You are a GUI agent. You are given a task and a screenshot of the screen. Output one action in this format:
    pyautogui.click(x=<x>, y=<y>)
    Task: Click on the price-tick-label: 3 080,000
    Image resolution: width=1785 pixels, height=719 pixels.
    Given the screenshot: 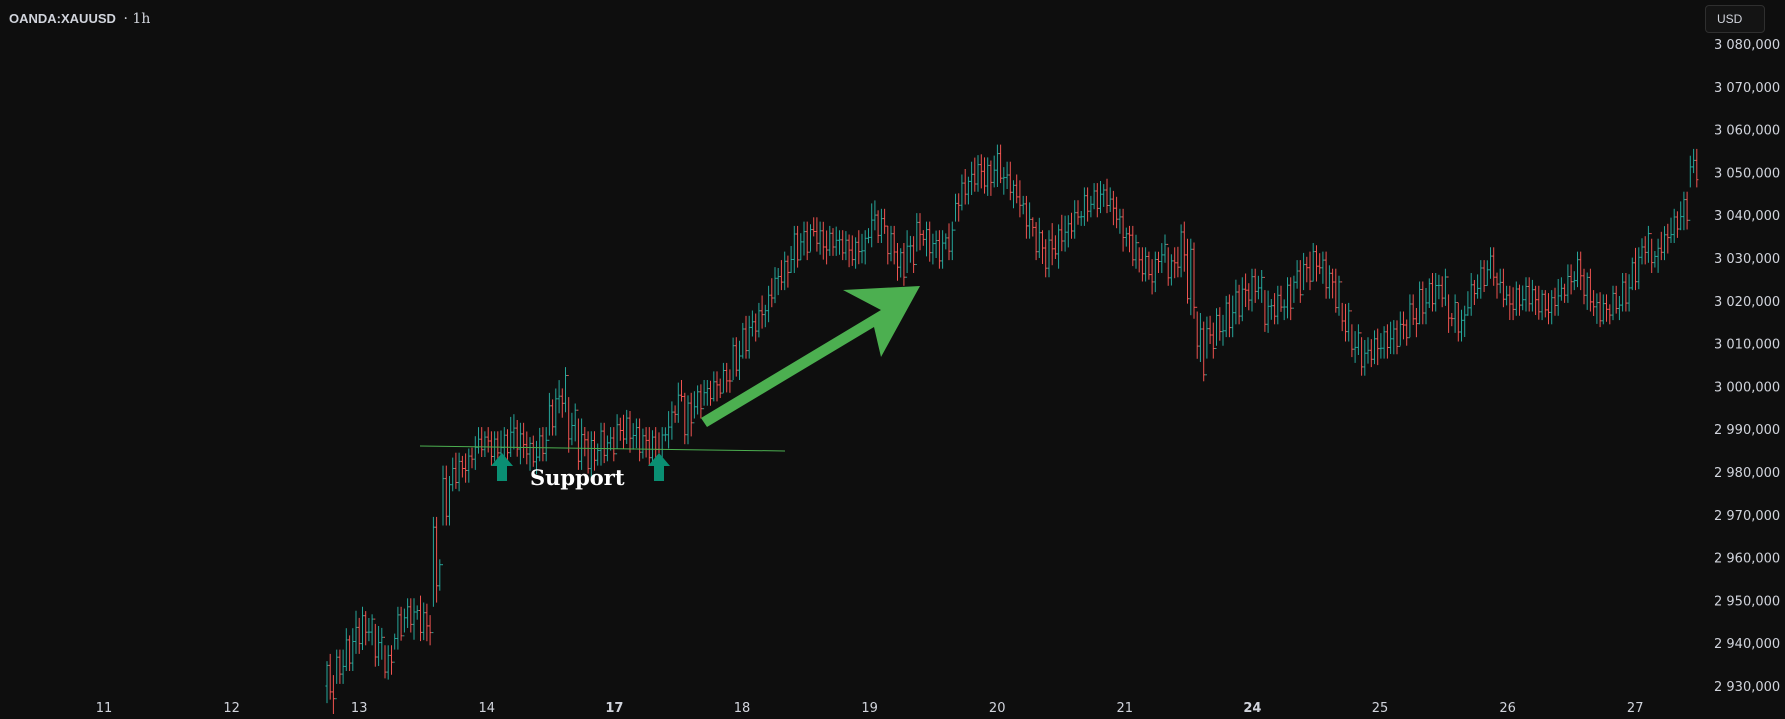 What is the action you would take?
    pyautogui.click(x=1747, y=45)
    